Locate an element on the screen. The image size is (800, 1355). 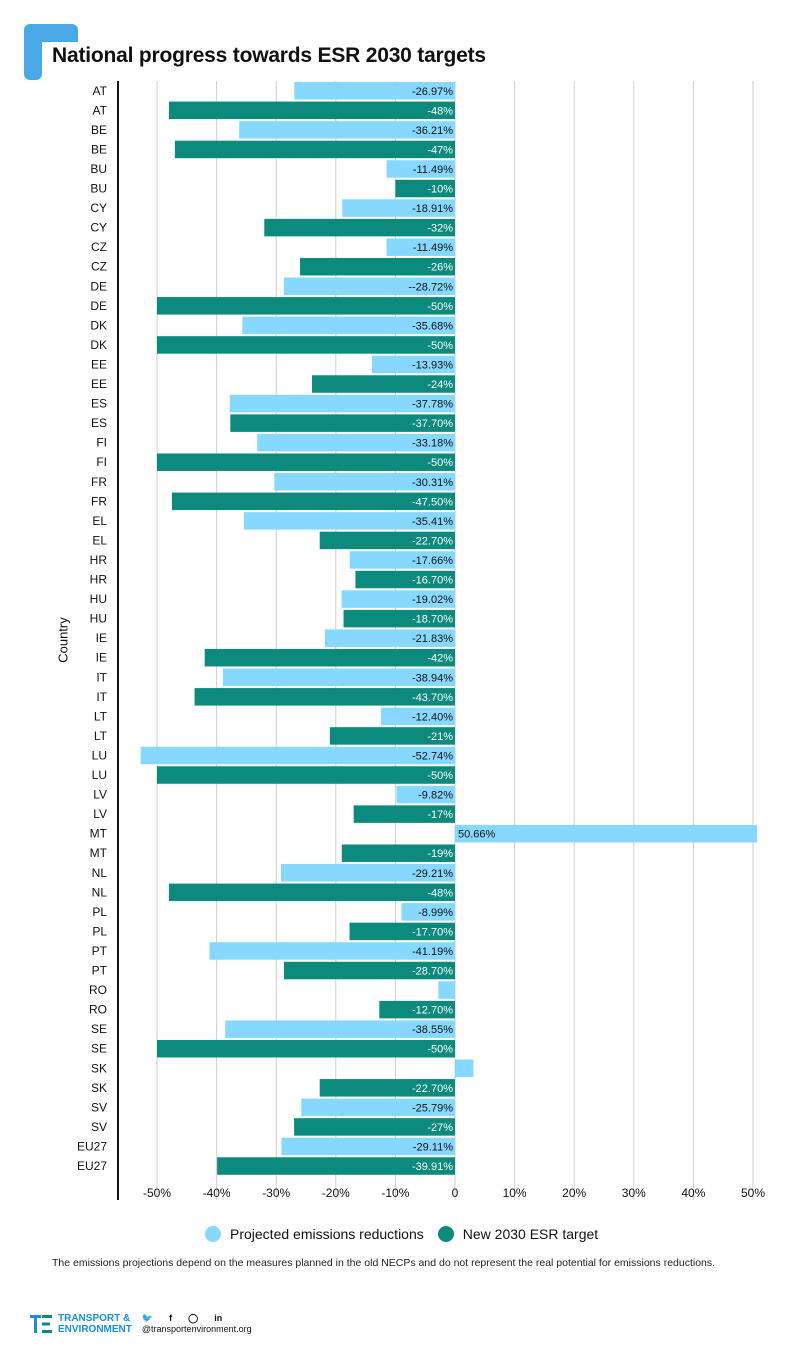
brand-name: TRANSPORT & ENVIRONMENT is located at coordinates (95, 1324).